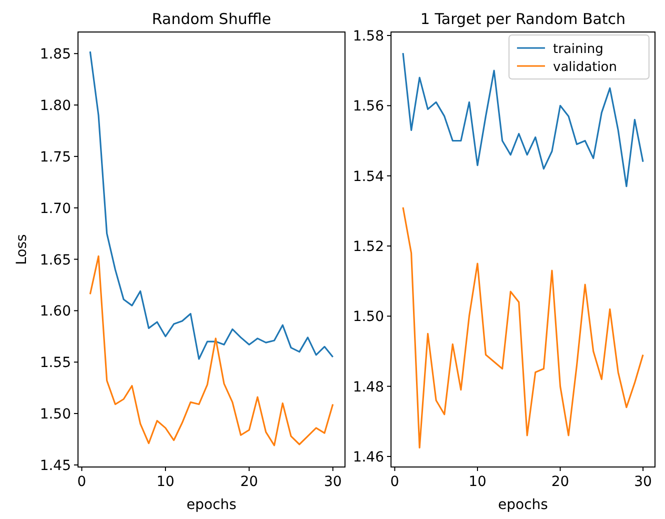 This screenshot has height=519, width=665. Describe the element at coordinates (368, 387) in the screenshot. I see `y-tick-label: 1.48` at that location.